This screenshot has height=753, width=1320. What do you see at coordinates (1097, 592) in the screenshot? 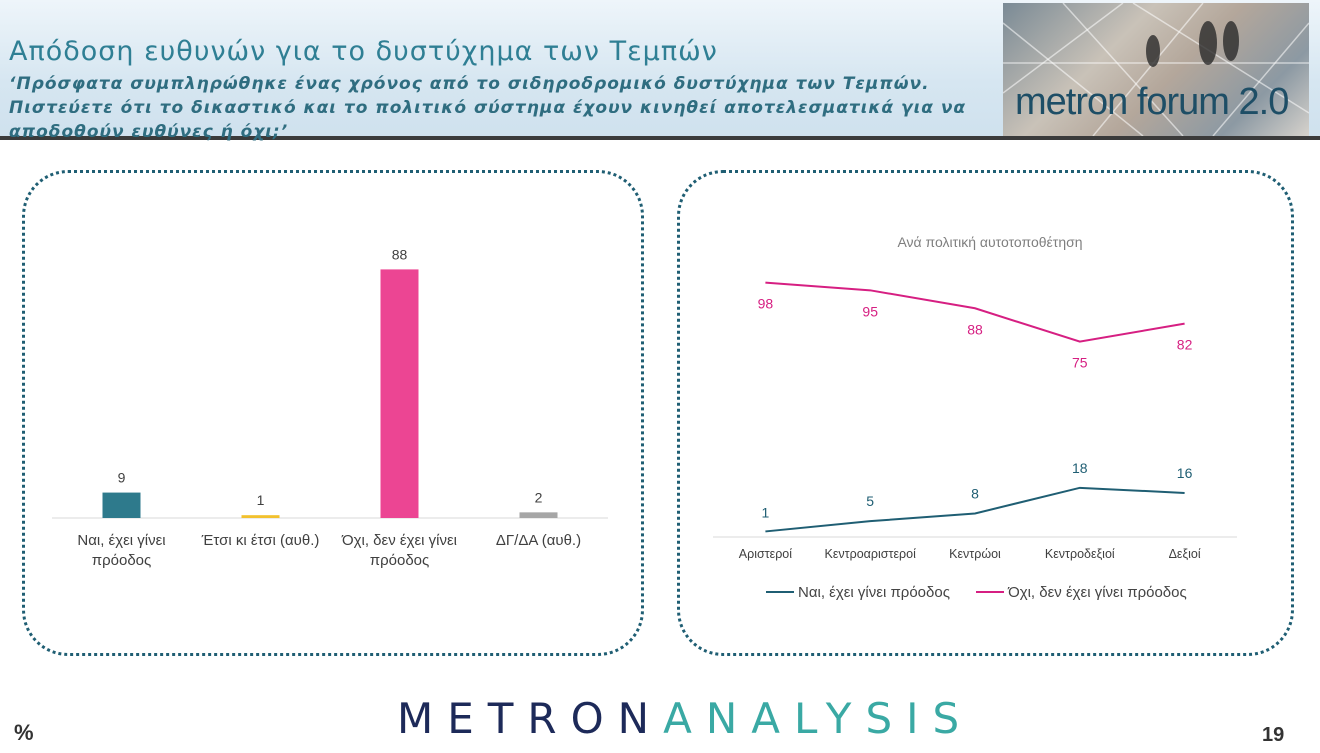
I see `legend-label-no: Όχι, δεν έχει γίνει πρόοδος` at bounding box center [1097, 592].